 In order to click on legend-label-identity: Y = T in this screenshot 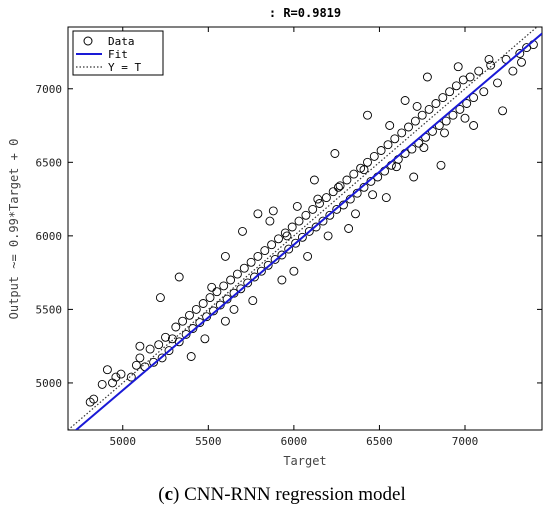, I will do `click(124, 67)`.